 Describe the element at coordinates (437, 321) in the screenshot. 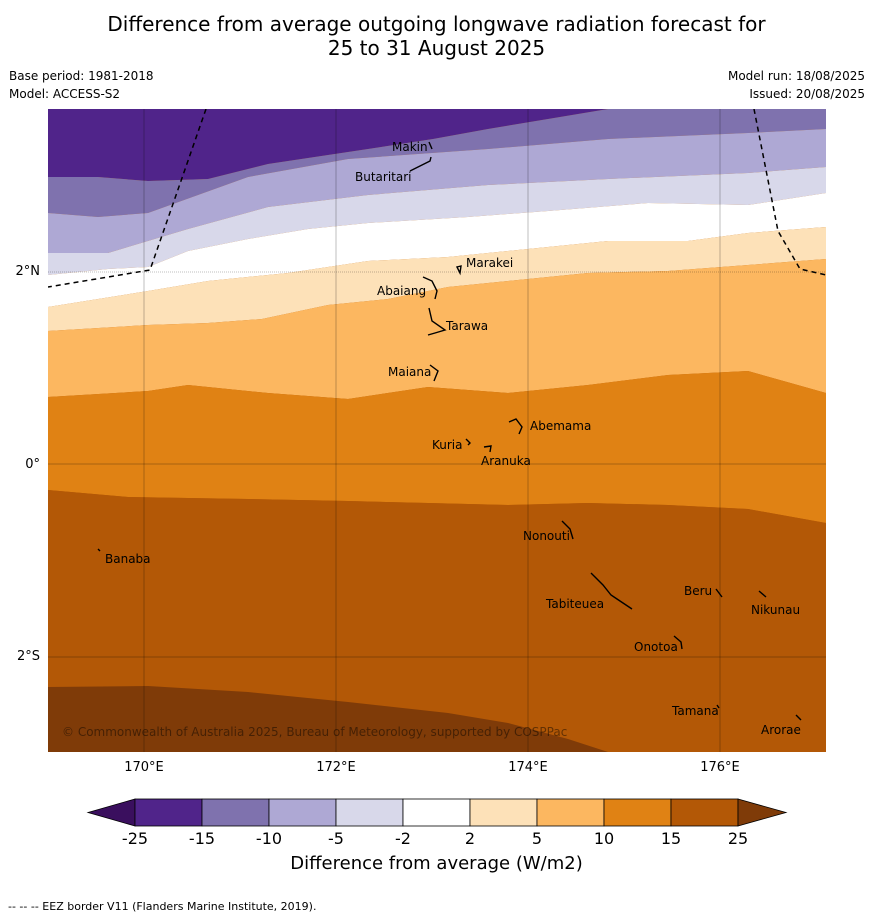

I see `island-tarawa` at that location.